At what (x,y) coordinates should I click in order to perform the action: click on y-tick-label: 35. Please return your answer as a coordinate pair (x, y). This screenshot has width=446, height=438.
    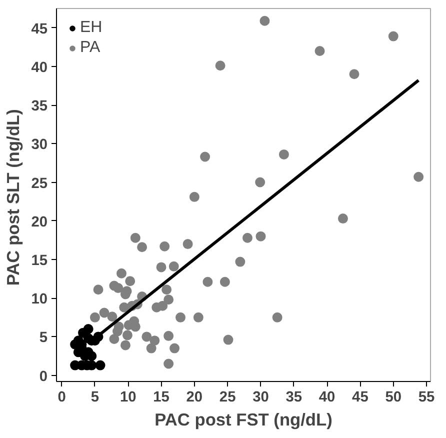
    Looking at the image, I should click on (39, 106).